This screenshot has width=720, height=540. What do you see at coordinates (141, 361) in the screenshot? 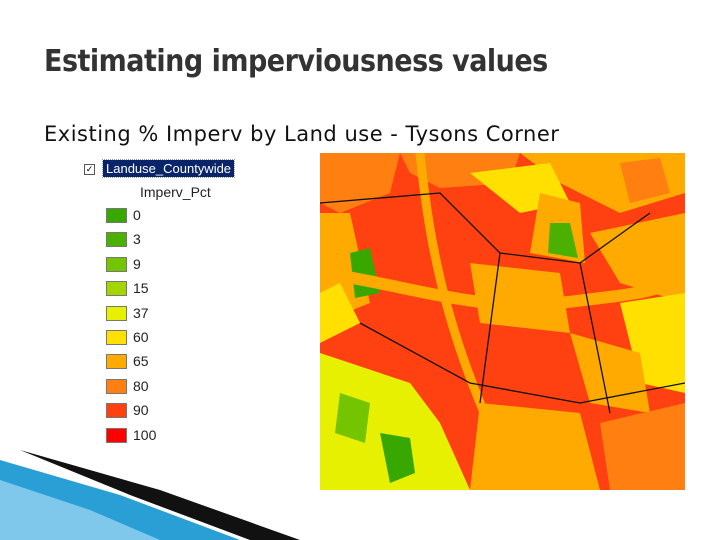
I see `legend-label: 65` at bounding box center [141, 361].